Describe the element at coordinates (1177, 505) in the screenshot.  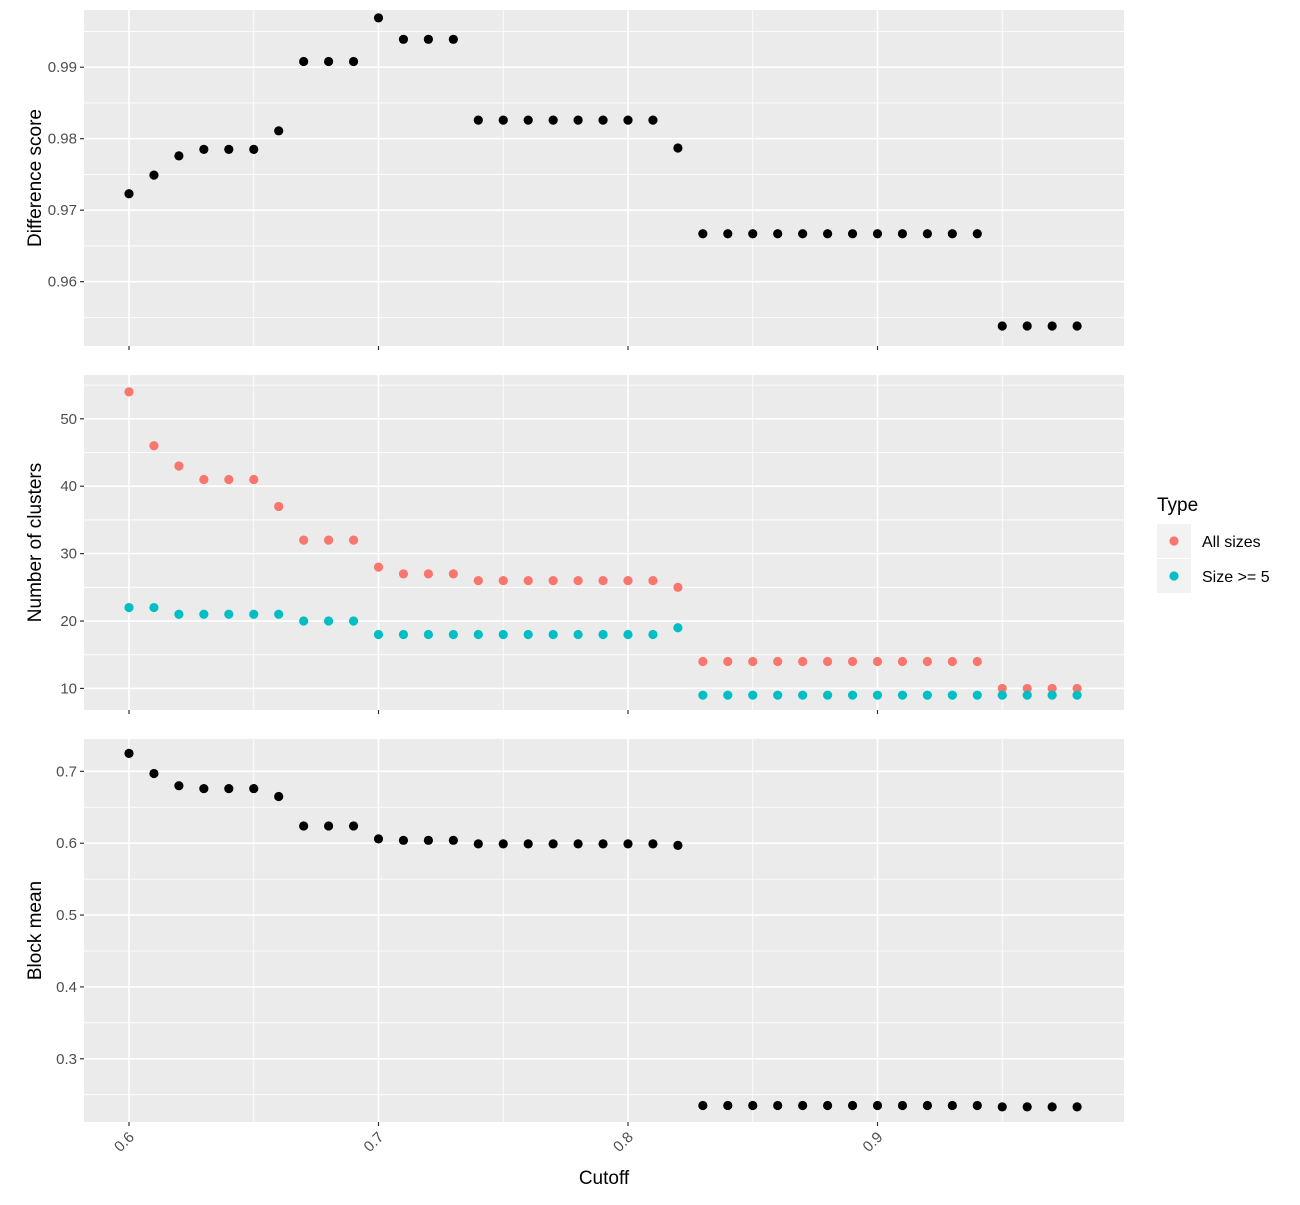
I see `legend-title: Type` at that location.